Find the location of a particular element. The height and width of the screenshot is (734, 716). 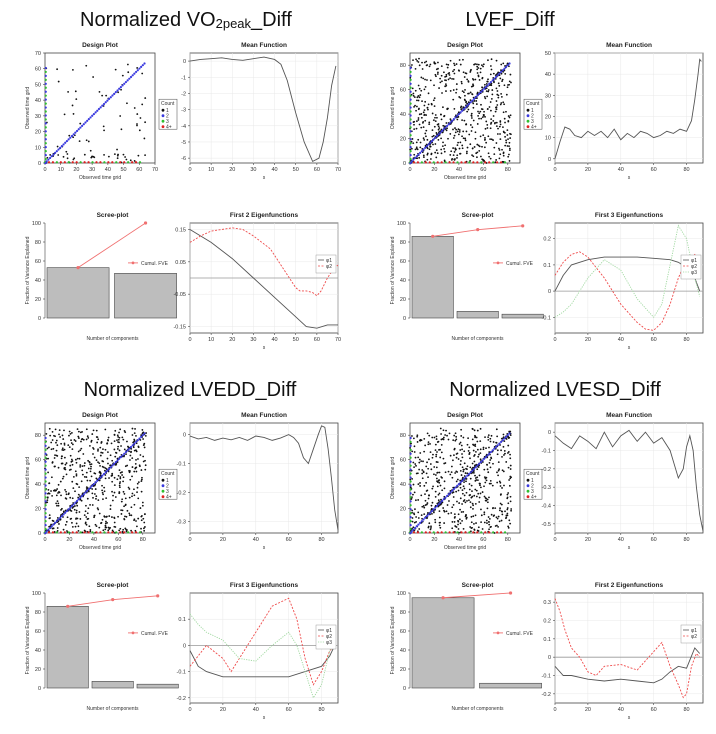

eigen-ytick-label: 0 is located at coordinates (549, 292).